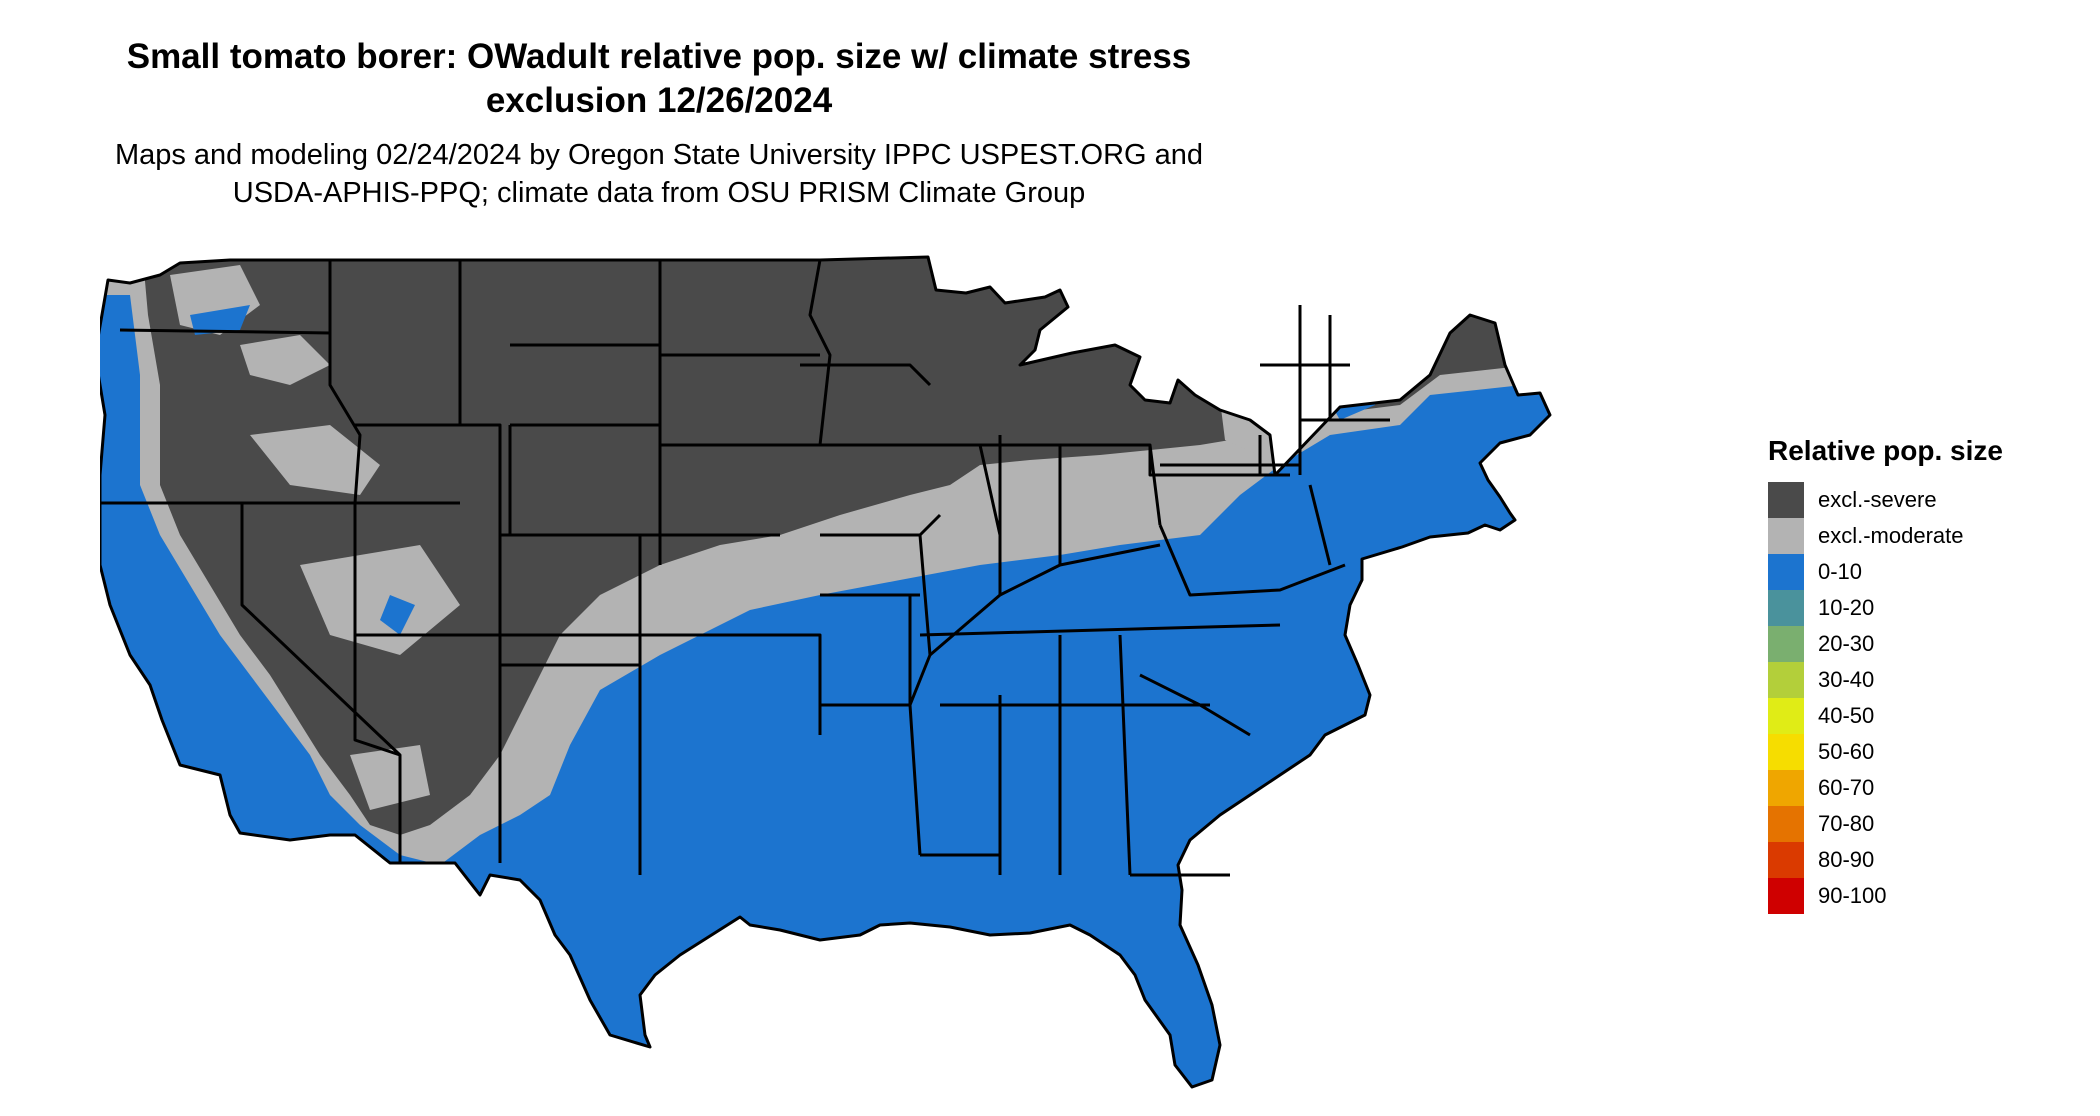 The width and height of the screenshot is (2100, 1116). Describe the element at coordinates (1846, 751) in the screenshot. I see `legend-label: 50-60` at that location.